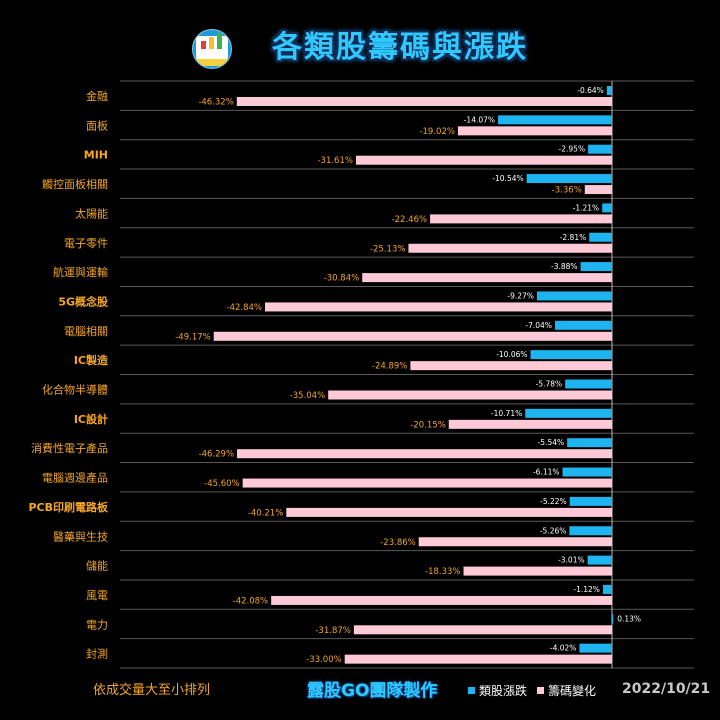 The width and height of the screenshot is (720, 720). What do you see at coordinates (91, 213) in the screenshot?
I see `category-label: 太陽能` at bounding box center [91, 213].